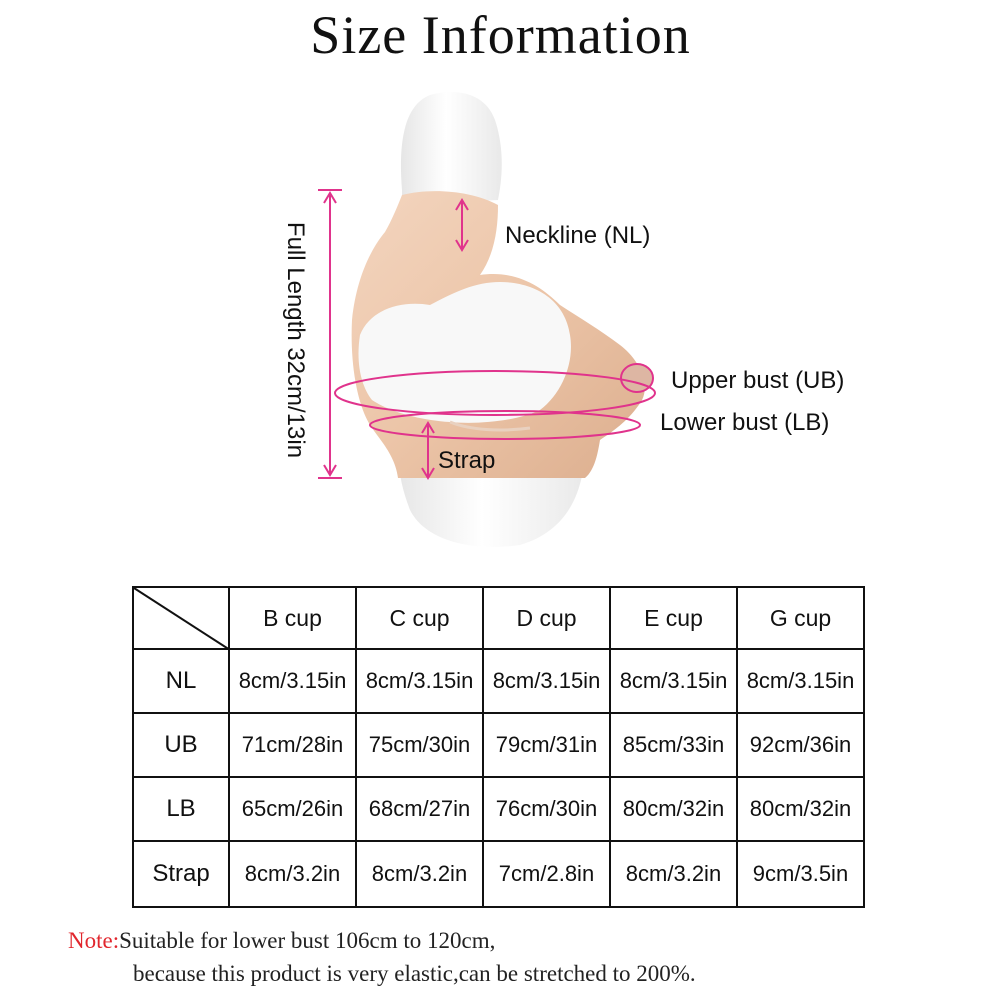 This screenshot has height=1001, width=1001. I want to click on row-header: UB, so click(181, 745).